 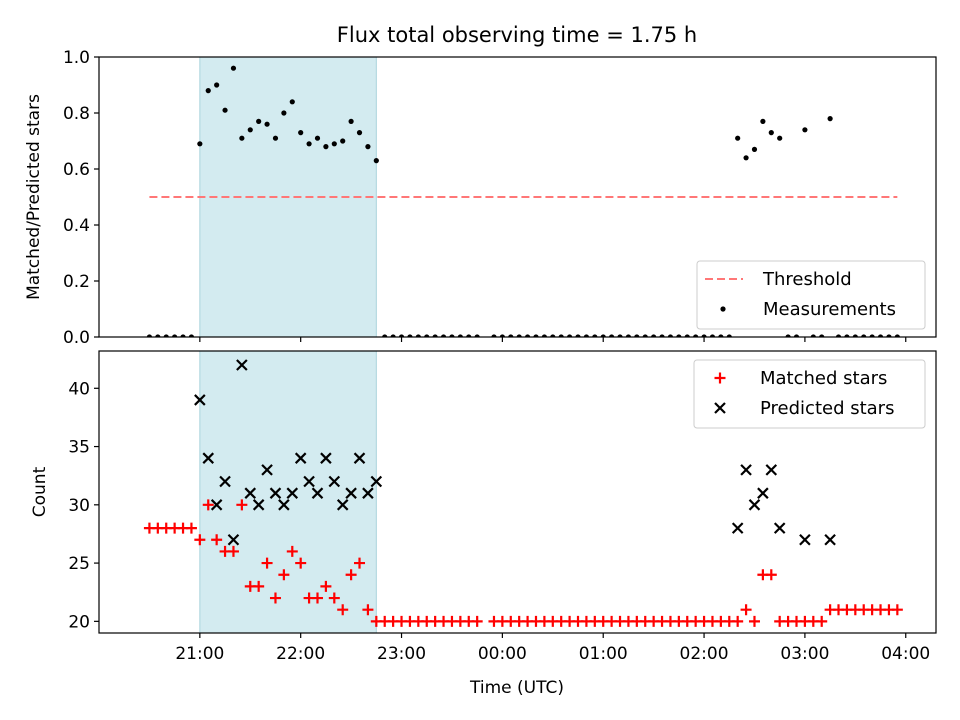 What do you see at coordinates (79, 506) in the screenshot?
I see `y-tick-label: 30` at bounding box center [79, 506].